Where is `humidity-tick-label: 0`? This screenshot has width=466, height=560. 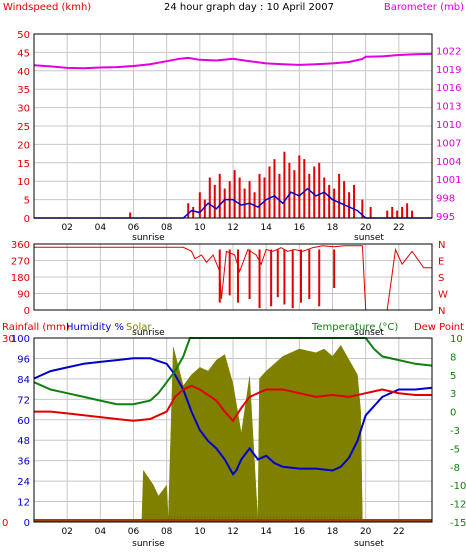
humidity-tick-label: 0 is located at coordinates (27, 523).